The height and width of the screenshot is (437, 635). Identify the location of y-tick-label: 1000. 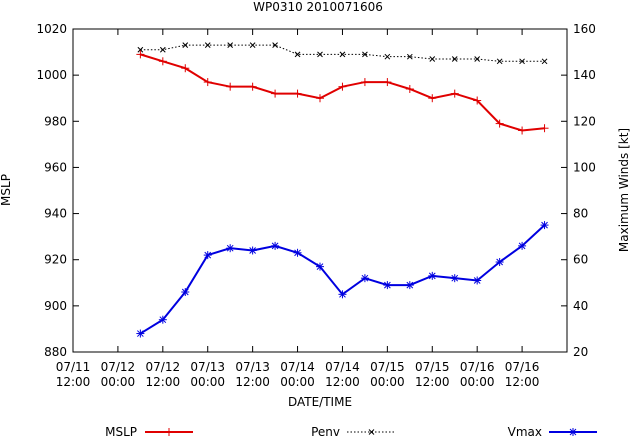
(51, 75).